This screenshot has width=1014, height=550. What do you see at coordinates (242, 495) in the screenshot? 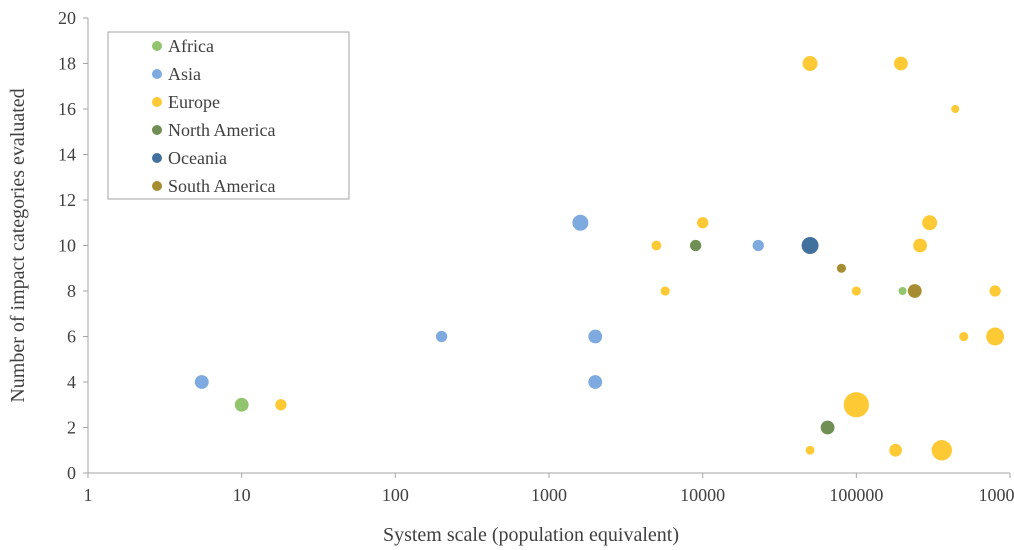
I see `x-tick-label: 10` at bounding box center [242, 495].